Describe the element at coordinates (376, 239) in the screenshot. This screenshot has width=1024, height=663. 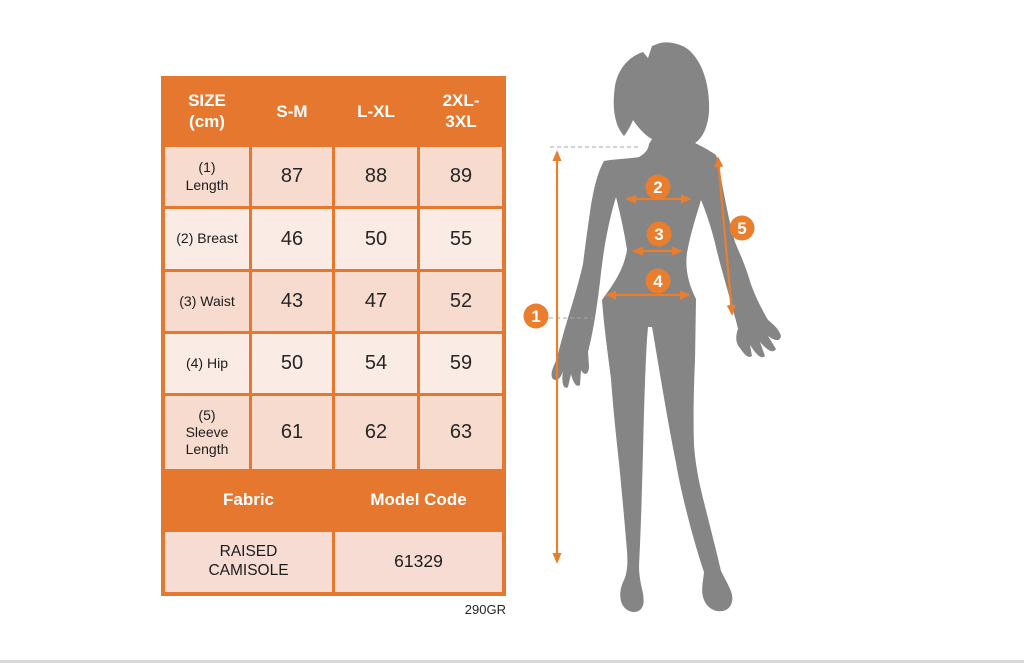
I see `measure-value-breast-lxl: 50` at that location.